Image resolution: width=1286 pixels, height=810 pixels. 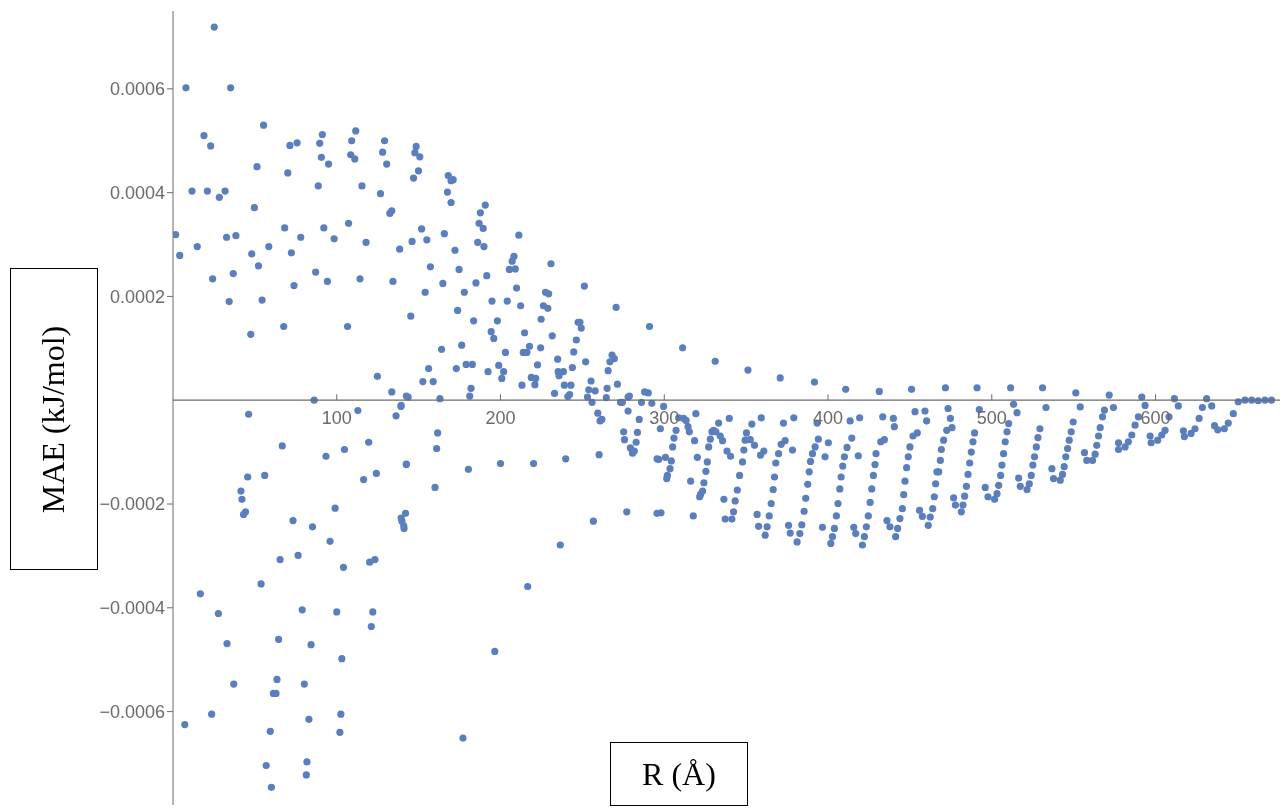 I want to click on x-tick-label: 200, so click(x=500, y=418).